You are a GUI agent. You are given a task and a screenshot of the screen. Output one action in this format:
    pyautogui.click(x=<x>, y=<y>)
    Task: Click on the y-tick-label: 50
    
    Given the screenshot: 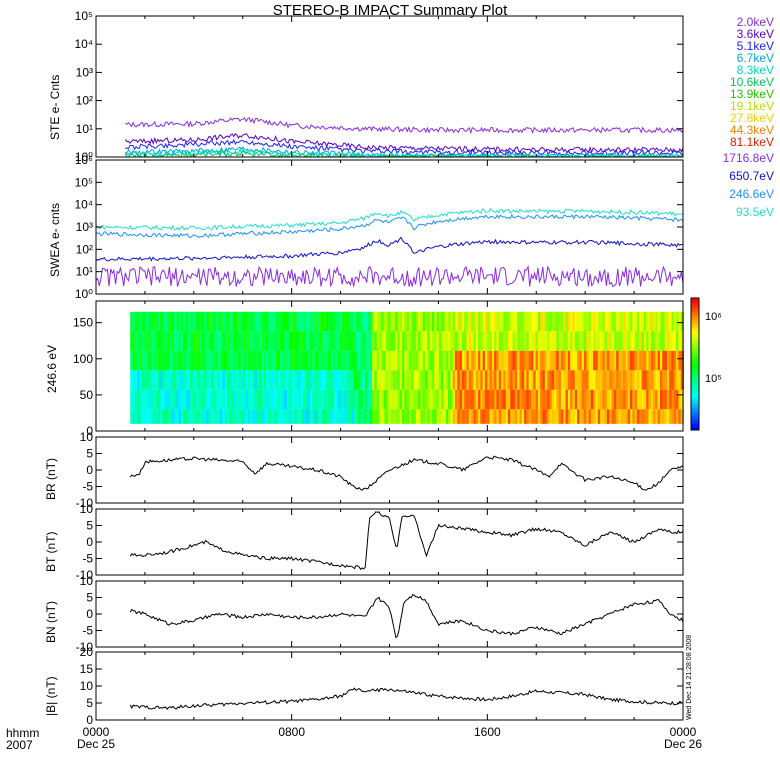 What is the action you would take?
    pyautogui.click(x=87, y=395)
    